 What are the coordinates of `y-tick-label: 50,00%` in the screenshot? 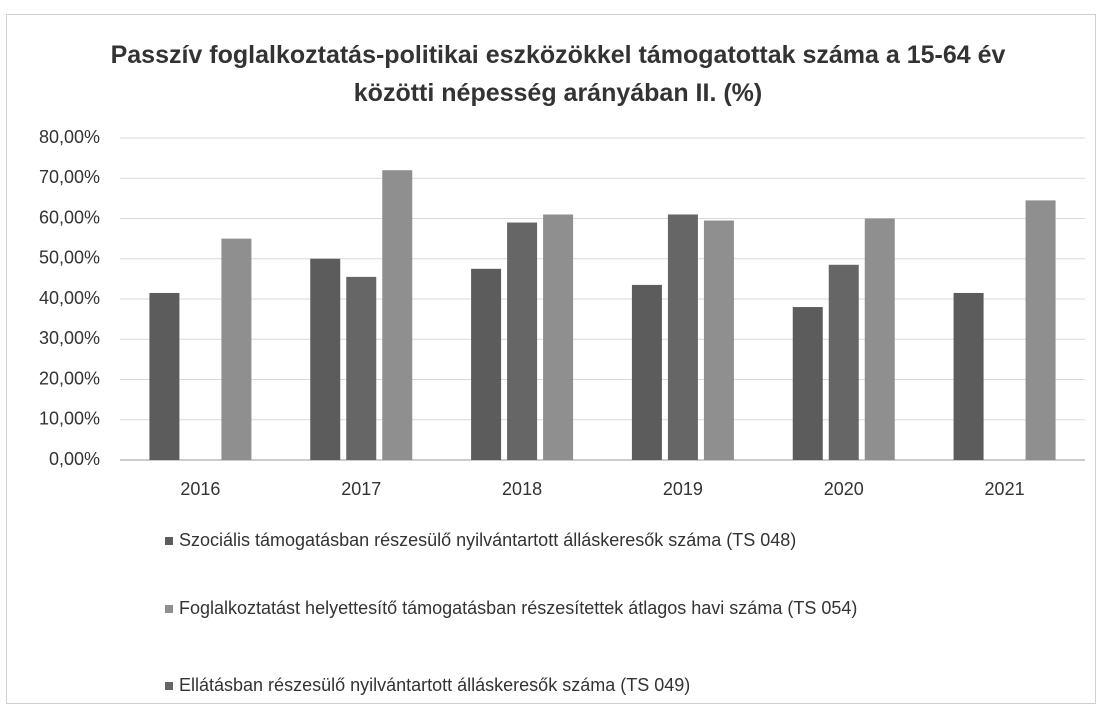 It's located at (69, 258).